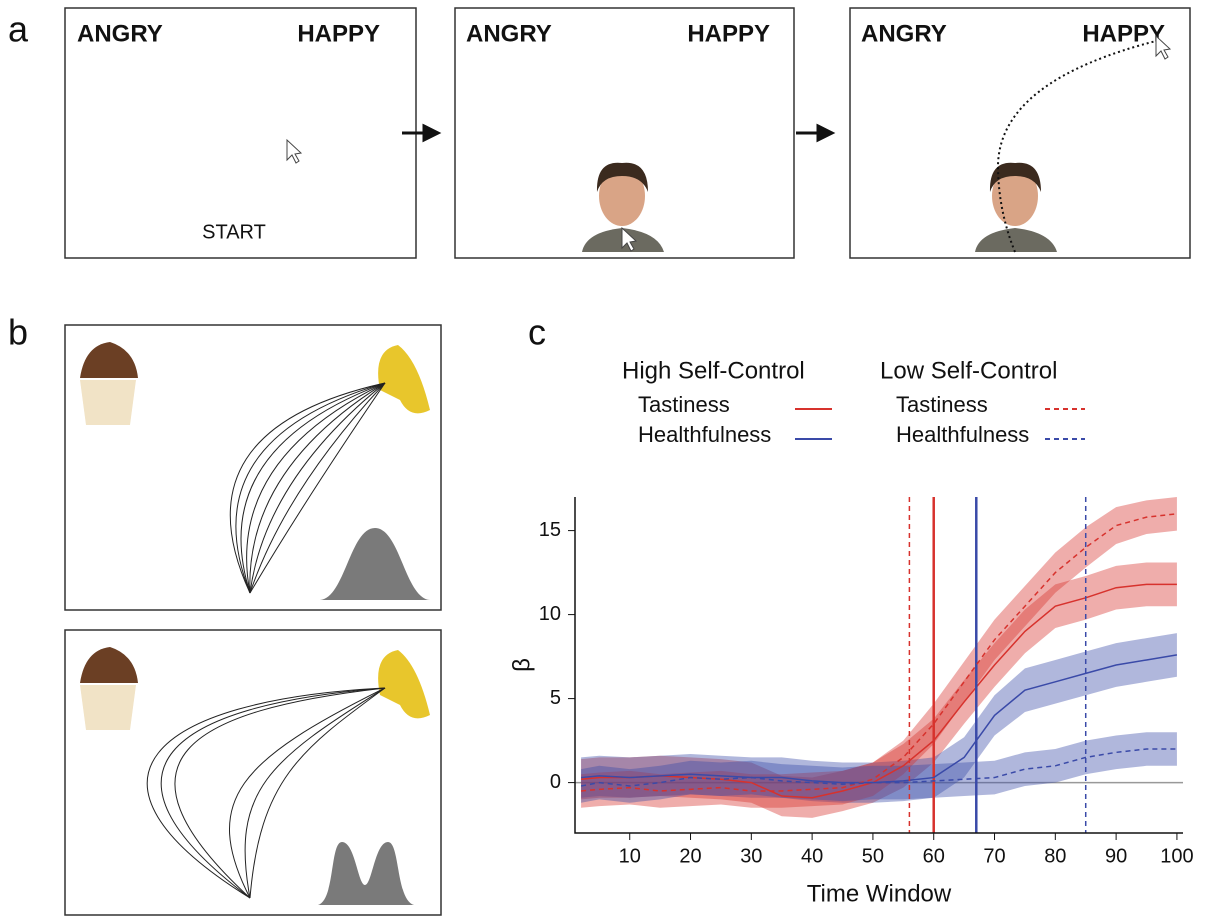 The image size is (1206, 921). Describe the element at coordinates (713, 370) in the screenshot. I see `legend-group-title: High Self-Control` at that location.